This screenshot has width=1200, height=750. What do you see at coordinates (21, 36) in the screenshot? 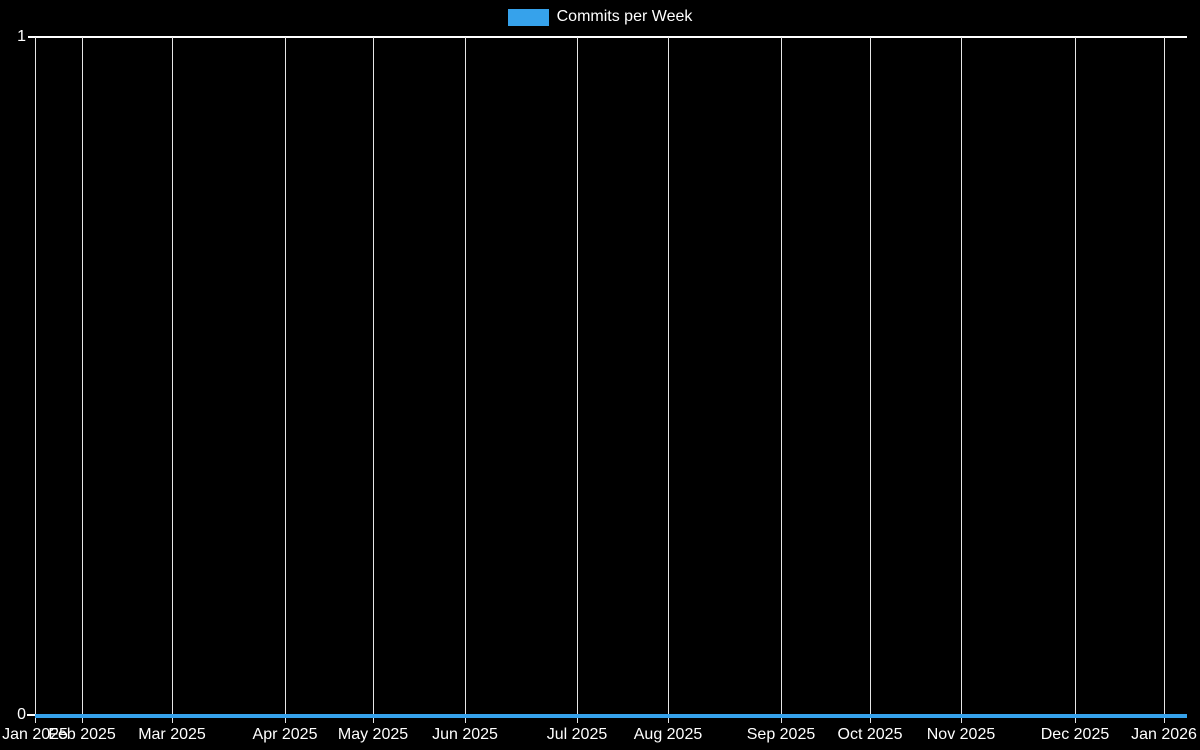
I see `y-axis-label-1: 1` at bounding box center [21, 36].